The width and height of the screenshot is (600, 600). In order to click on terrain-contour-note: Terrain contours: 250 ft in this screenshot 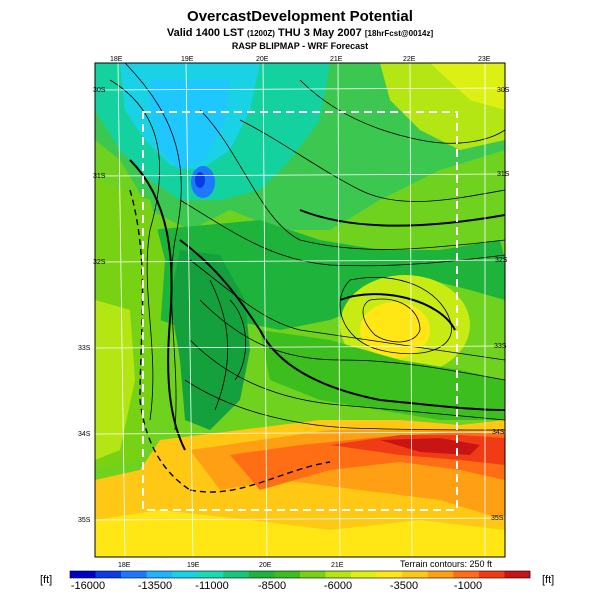, I will do `click(446, 564)`.